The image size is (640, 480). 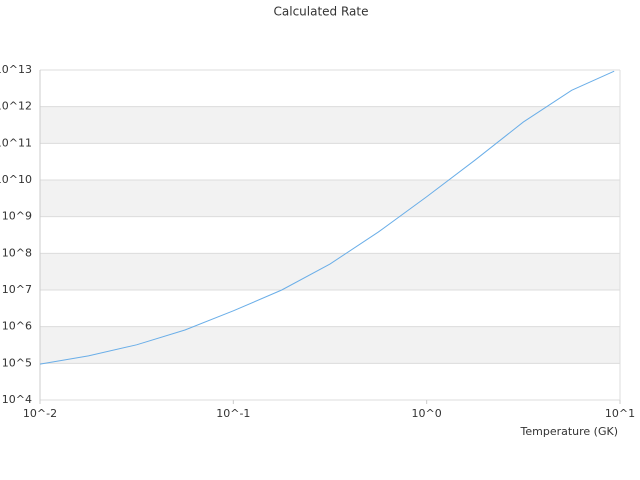 I want to click on chart-title: Calculated Rate, so click(x=321, y=12).